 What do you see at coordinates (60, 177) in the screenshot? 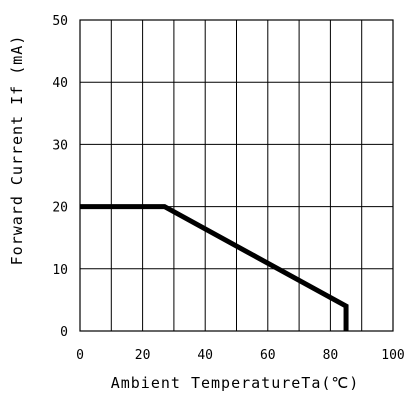
I see `y-tick-labels: 0 10 20 30 40 50` at bounding box center [60, 177].